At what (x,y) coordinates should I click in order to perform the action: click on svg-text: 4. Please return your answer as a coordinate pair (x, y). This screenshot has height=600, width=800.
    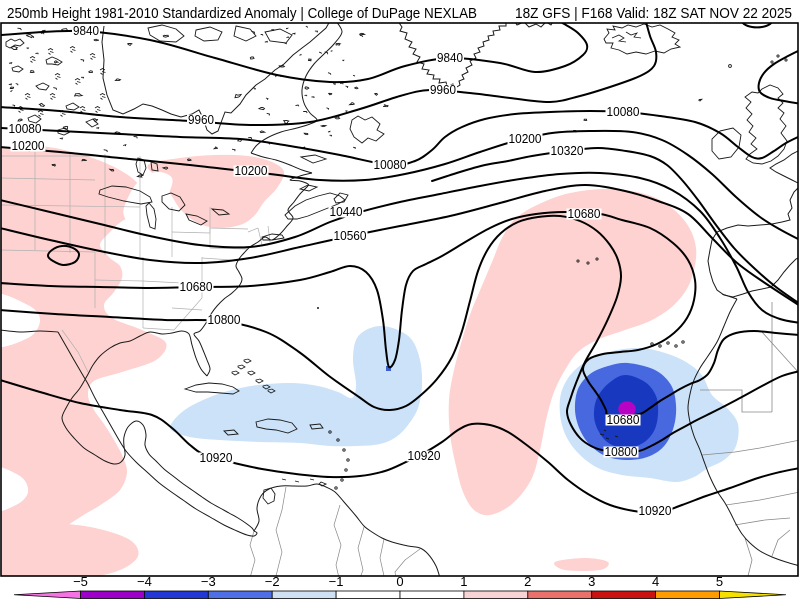
    Looking at the image, I should click on (655, 581).